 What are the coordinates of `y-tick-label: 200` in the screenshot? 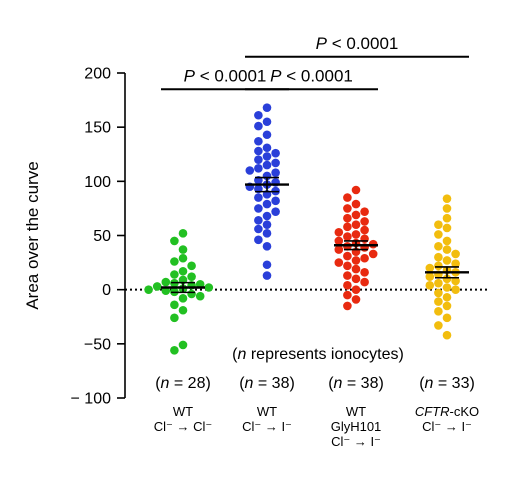 It's located at (97, 74).